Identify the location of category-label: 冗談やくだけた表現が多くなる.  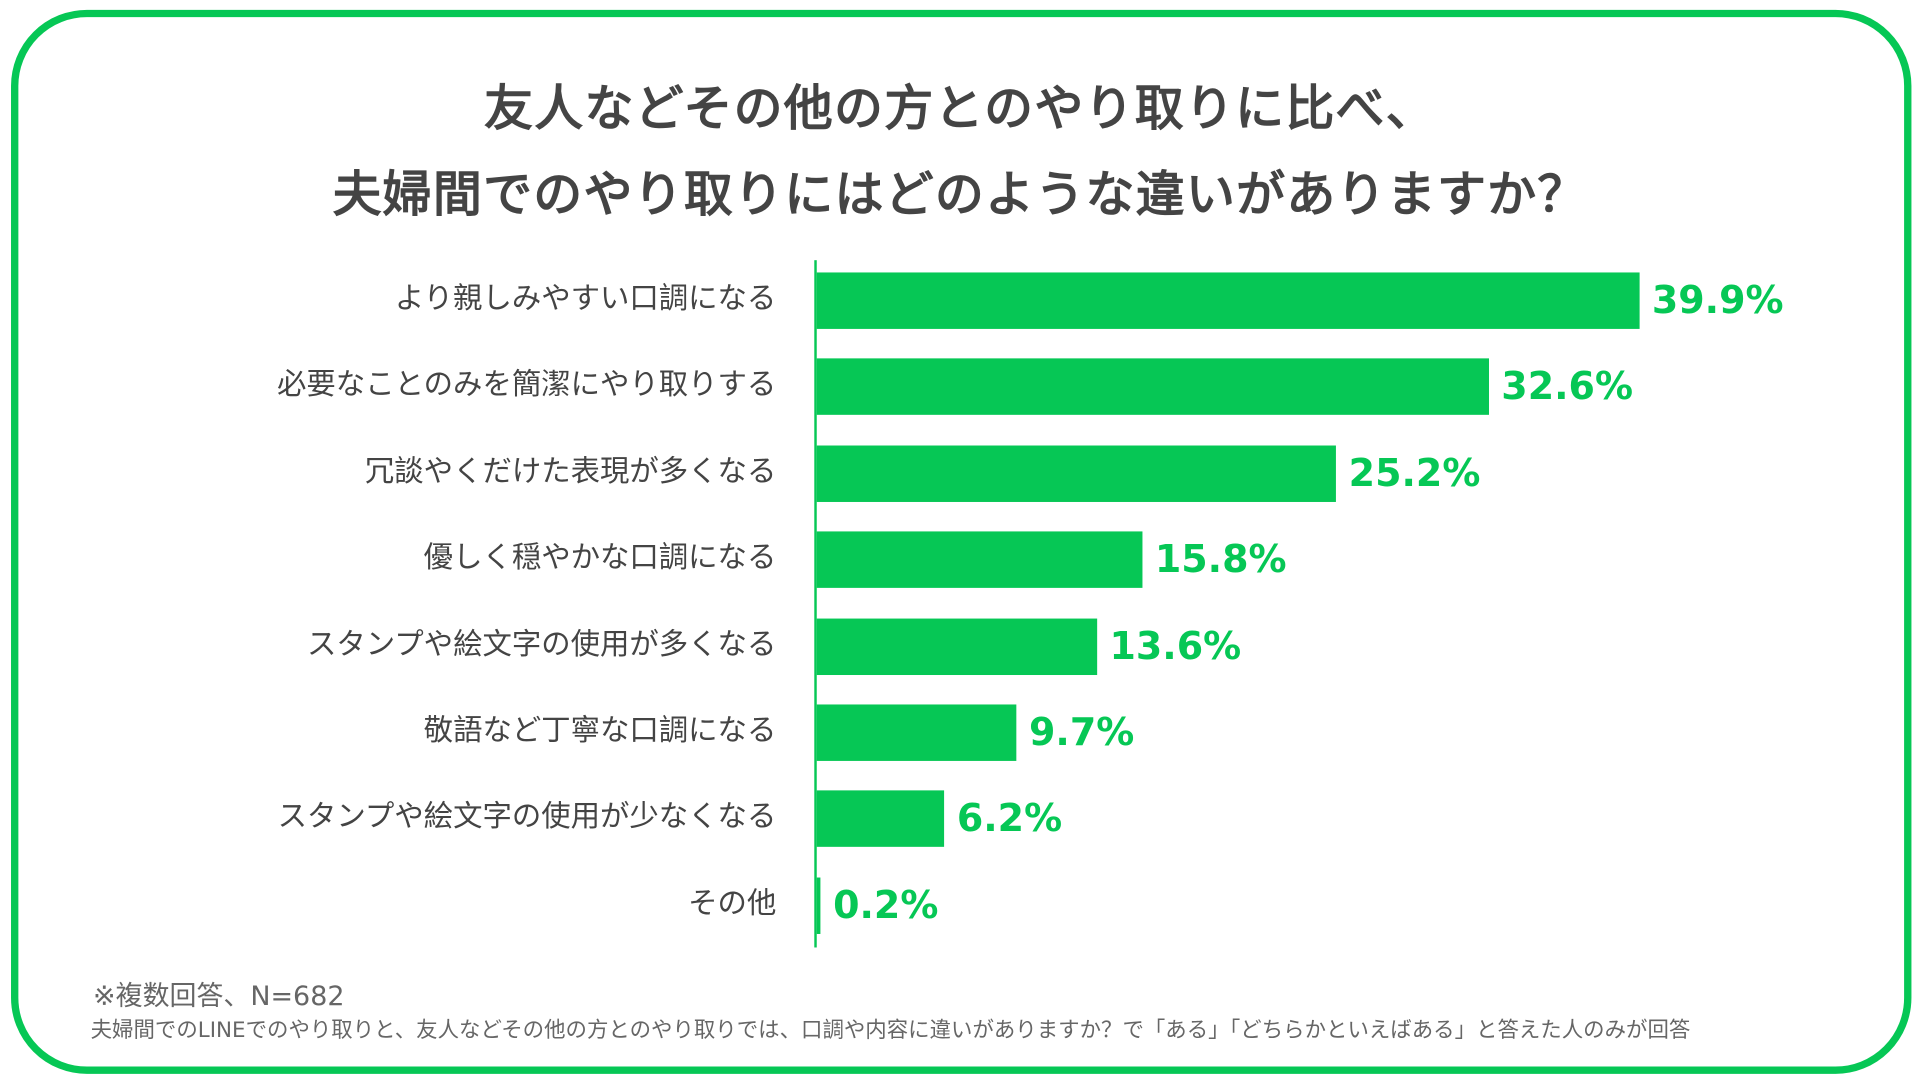
(570, 471).